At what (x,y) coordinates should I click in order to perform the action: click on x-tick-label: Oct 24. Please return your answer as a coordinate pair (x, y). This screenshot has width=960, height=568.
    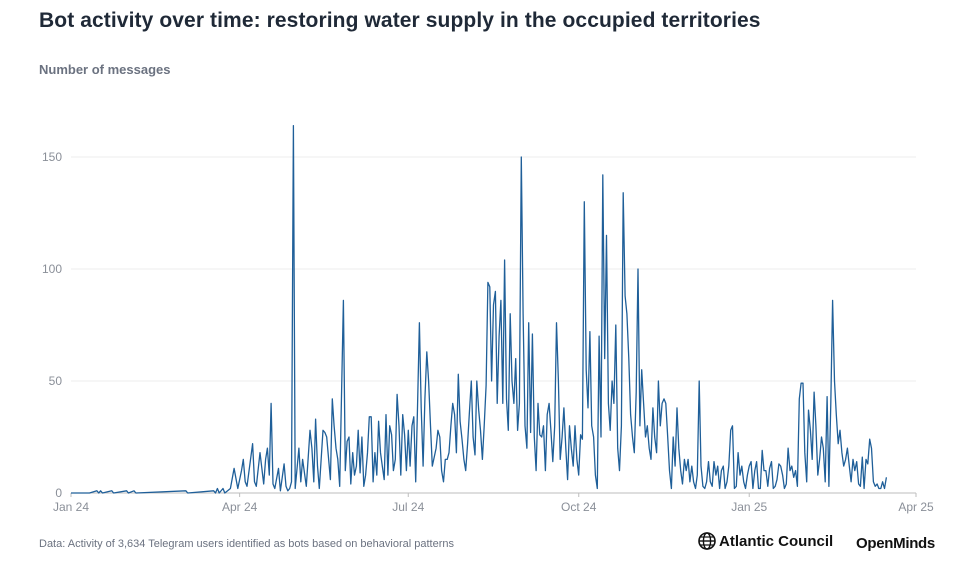
    Looking at the image, I should click on (579, 507).